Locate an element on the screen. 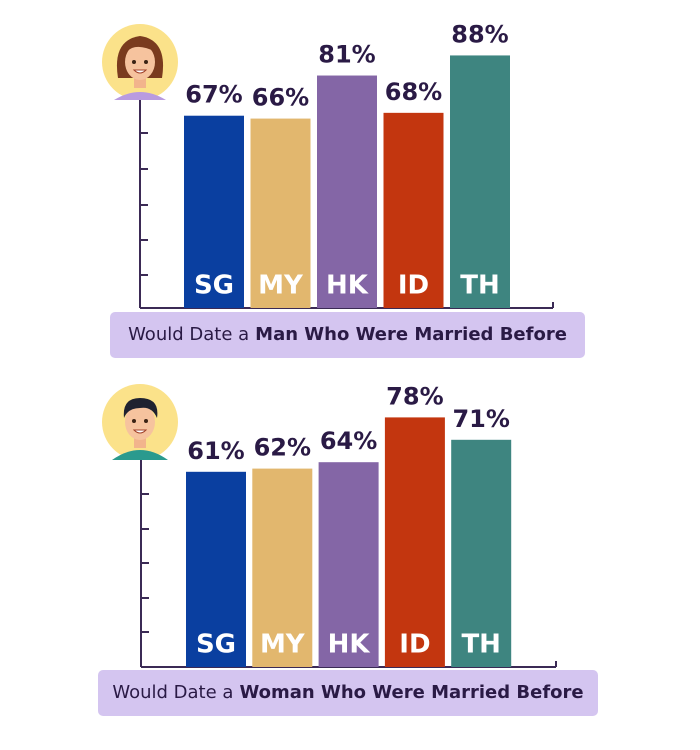  title-emphasis: Woman Who Were Married Before is located at coordinates (411, 692).